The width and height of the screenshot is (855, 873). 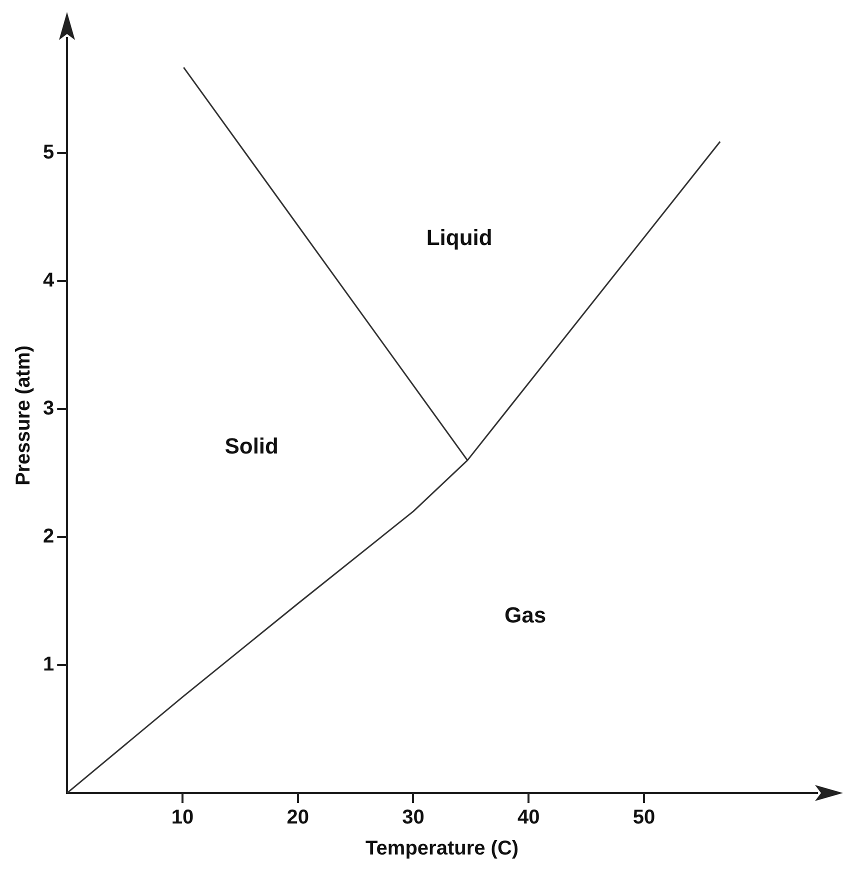 I want to click on y-tick-label: 5, so click(x=48, y=153).